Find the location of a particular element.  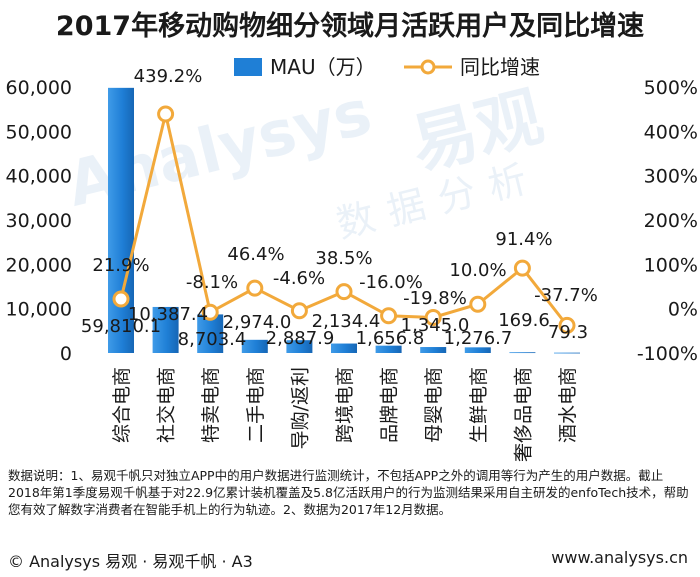

bar-value-label: 10,387.4 is located at coordinates (168, 314).